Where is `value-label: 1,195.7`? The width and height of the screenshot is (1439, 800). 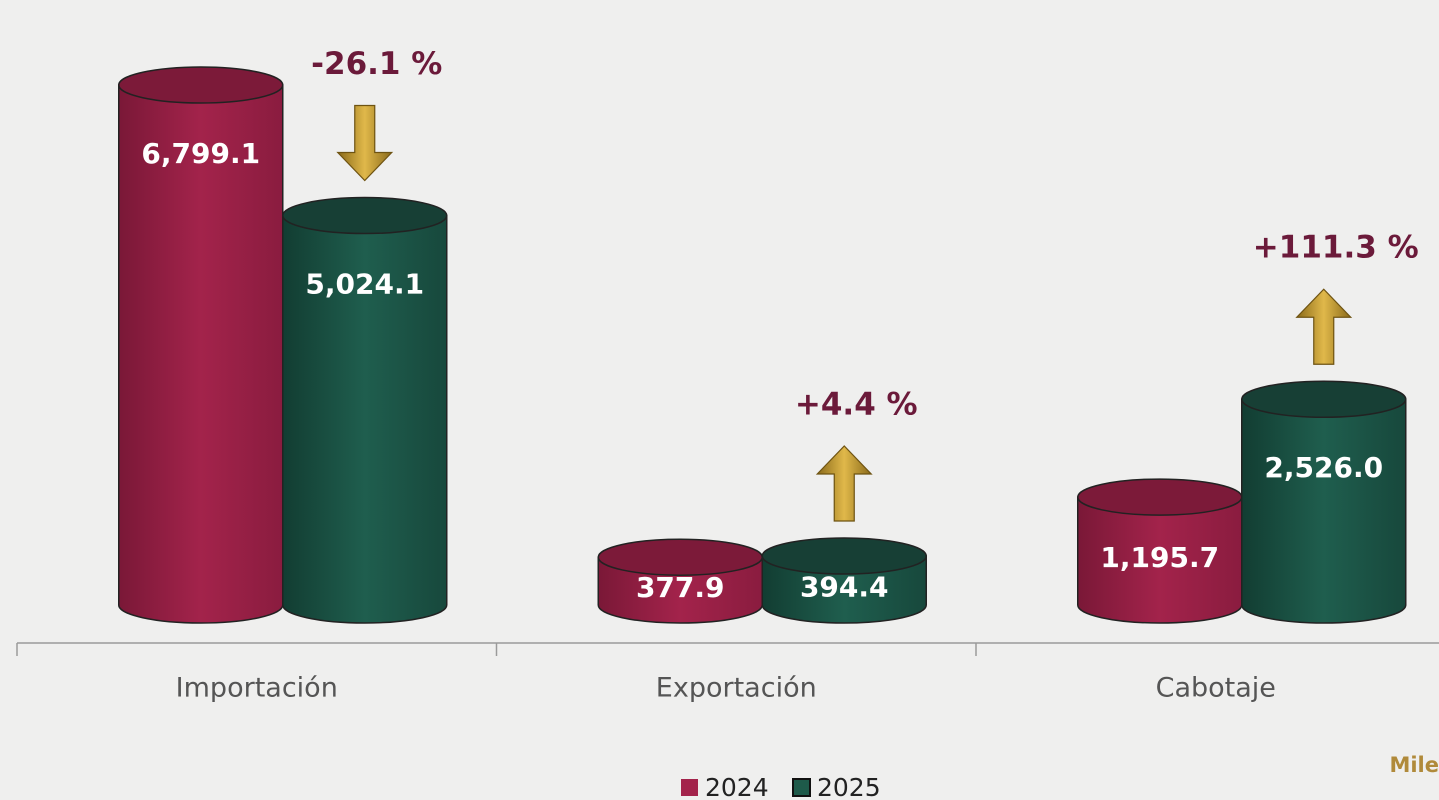 value-label: 1,195.7 is located at coordinates (1159, 557).